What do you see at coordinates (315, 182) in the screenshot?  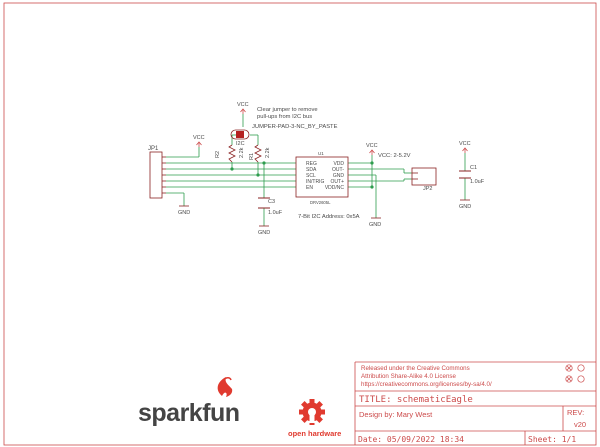 I see `u1-pin-label: IN/TRIG` at bounding box center [315, 182].